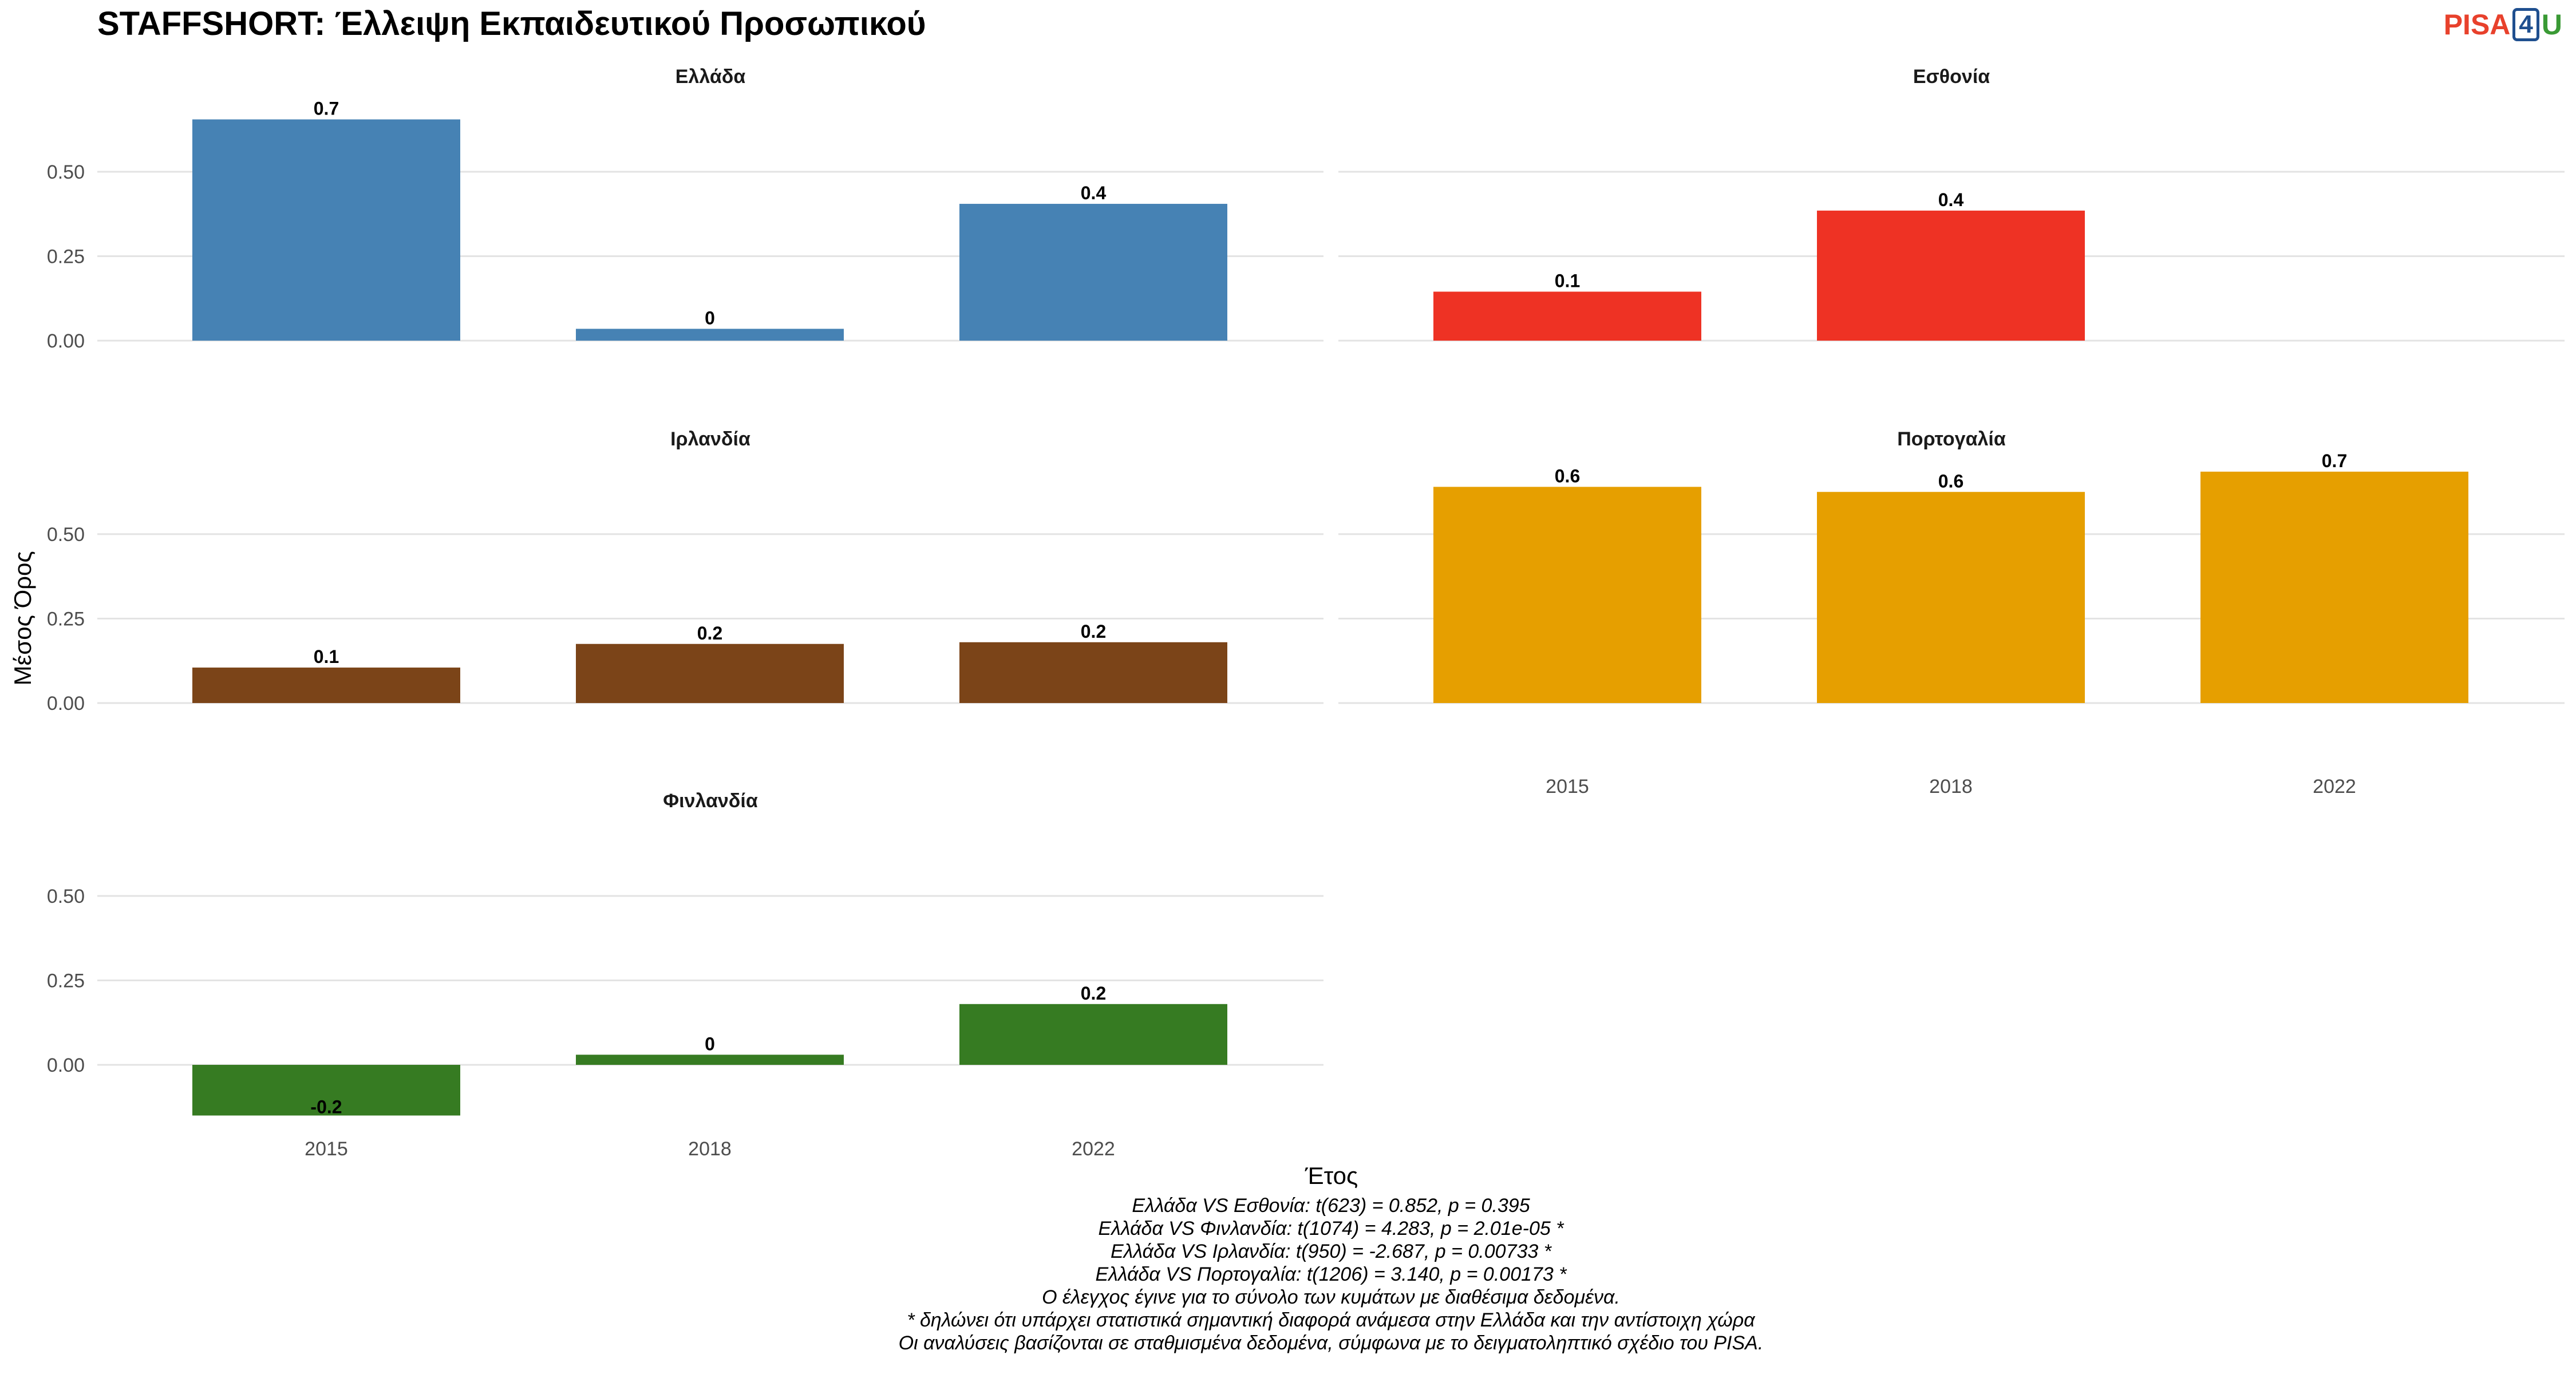 Image resolution: width=2576 pixels, height=1374 pixels. I want to click on panel-title: Φινλανδία, so click(710, 801).